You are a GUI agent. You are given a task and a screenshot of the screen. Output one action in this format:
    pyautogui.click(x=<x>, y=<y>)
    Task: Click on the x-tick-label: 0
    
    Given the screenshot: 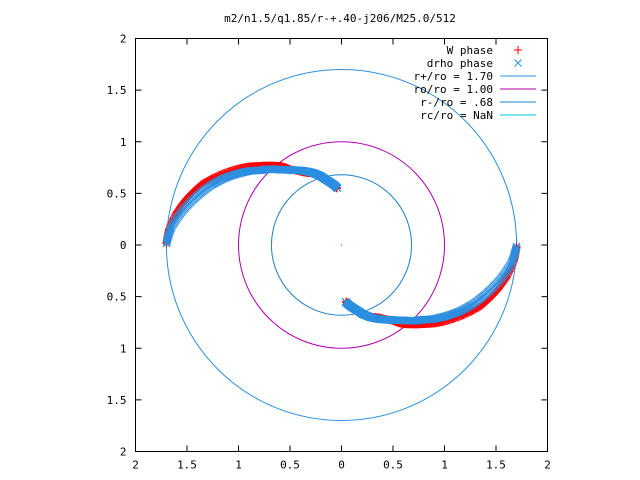 What is the action you would take?
    pyautogui.click(x=341, y=465)
    